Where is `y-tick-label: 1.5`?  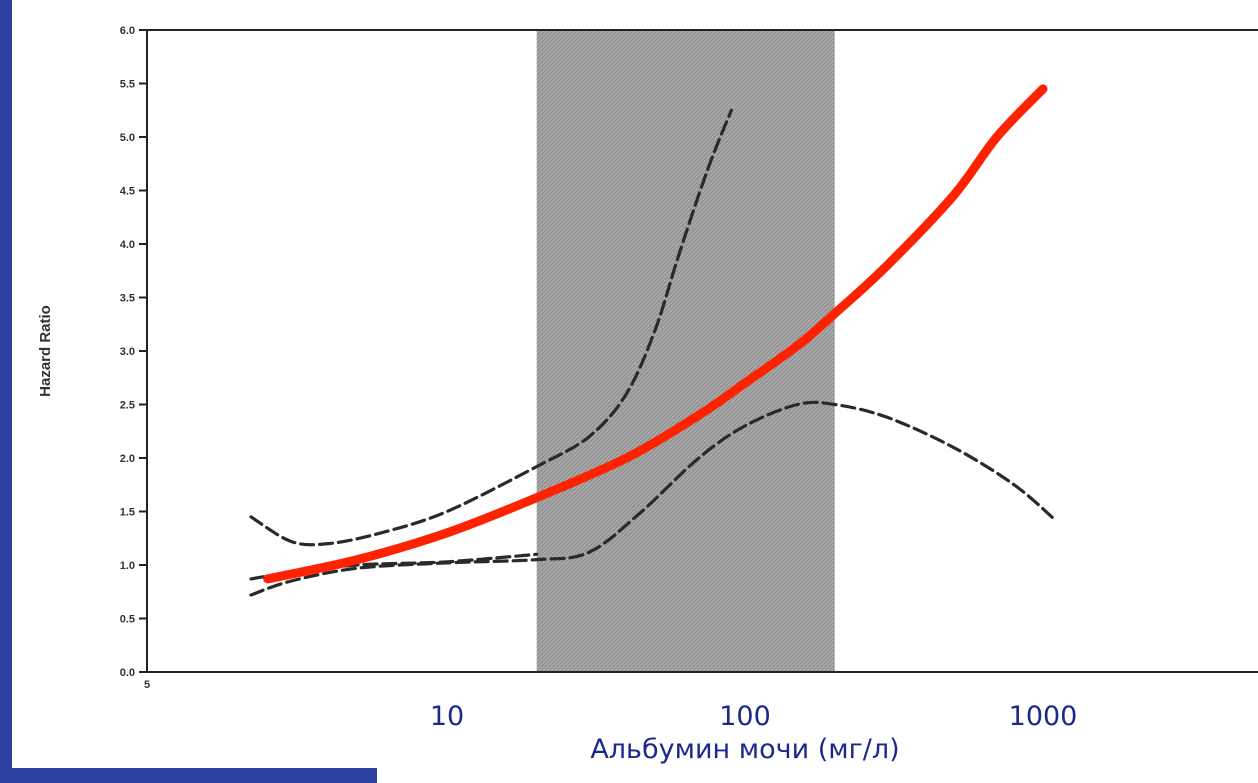
y-tick-label: 1.5 is located at coordinates (127, 513).